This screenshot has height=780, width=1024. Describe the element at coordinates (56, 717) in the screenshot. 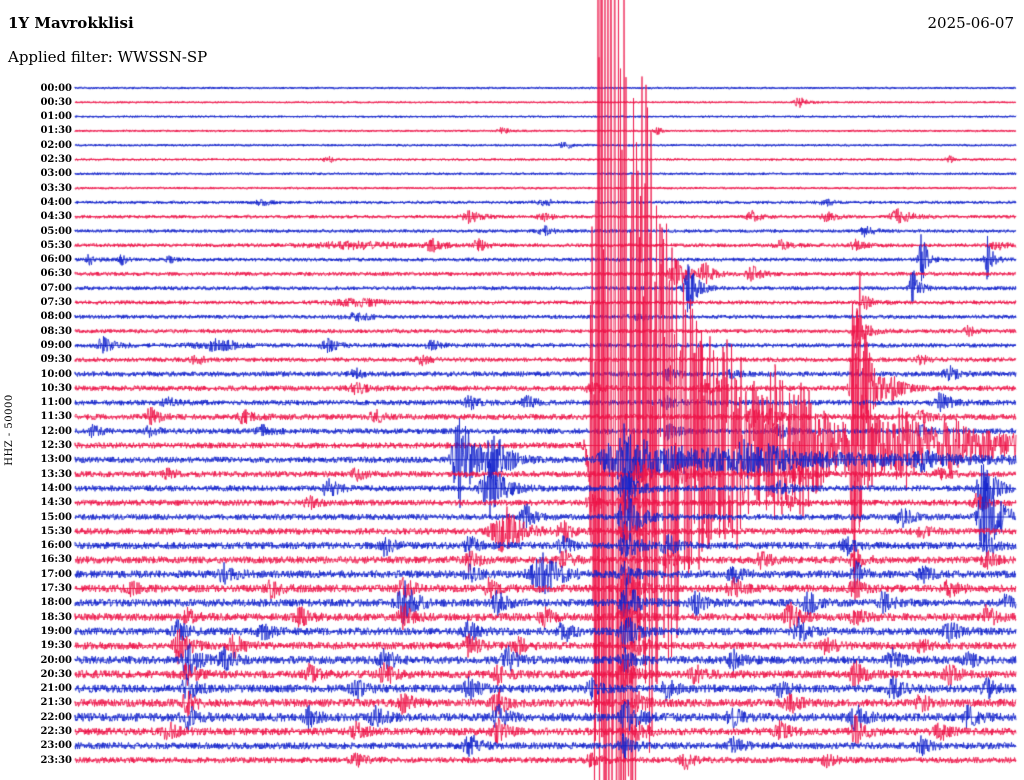

I see `trace-time-label: 22:00` at that location.